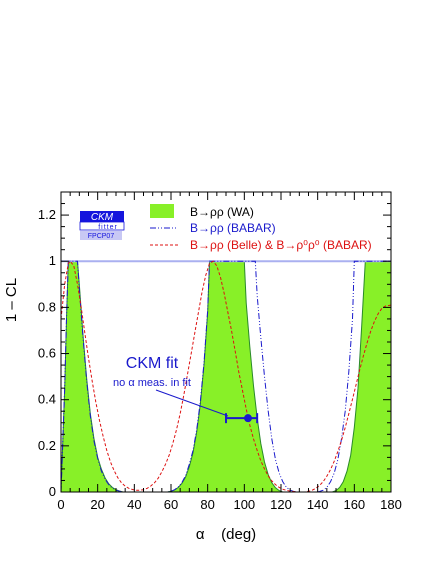 This screenshot has width=436, height=564. What do you see at coordinates (226, 534) in the screenshot?
I see `x-axis-title: α (deg)` at bounding box center [226, 534].